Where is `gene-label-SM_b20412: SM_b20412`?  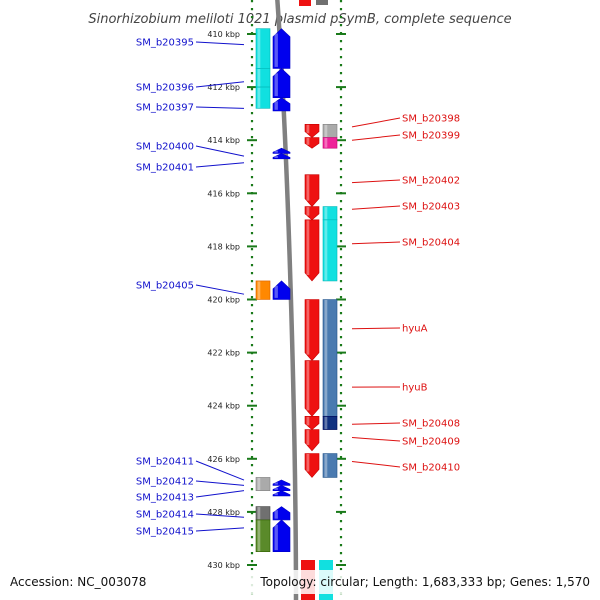 gene-label-SM_b20412: SM_b20412 is located at coordinates (165, 482).